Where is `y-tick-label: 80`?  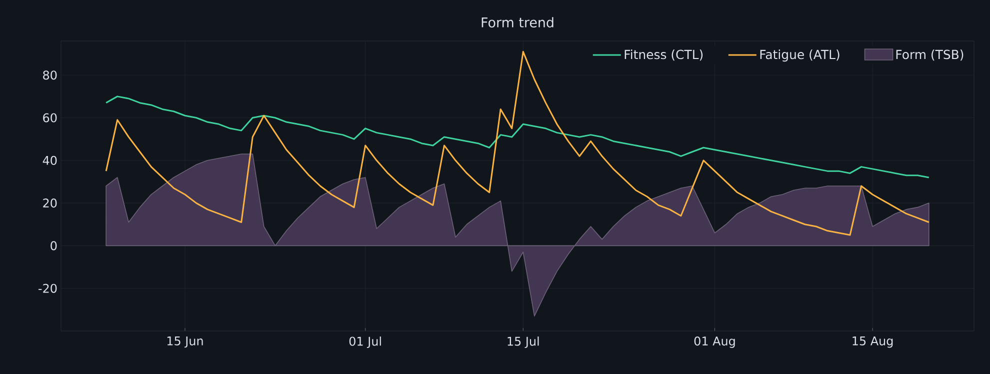
y-tick-label: 80 is located at coordinates (50, 75).